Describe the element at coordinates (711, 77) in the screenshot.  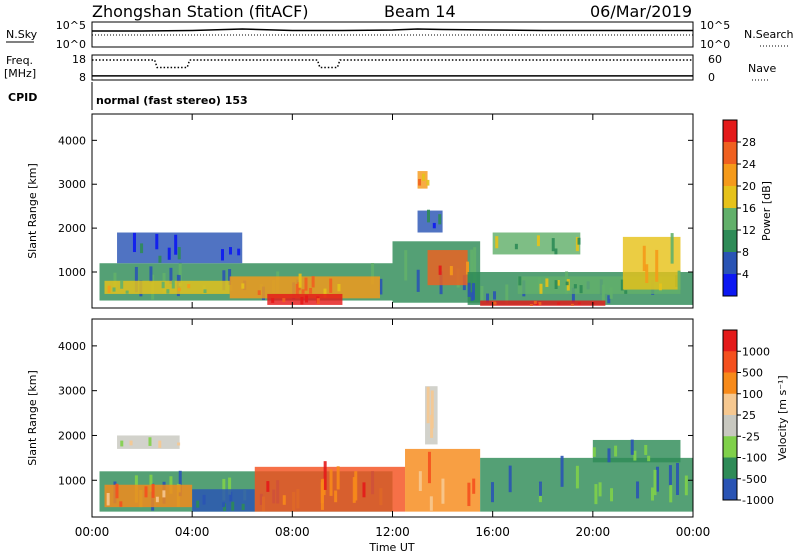
I see `nave-tick-bottom: 0` at that location.